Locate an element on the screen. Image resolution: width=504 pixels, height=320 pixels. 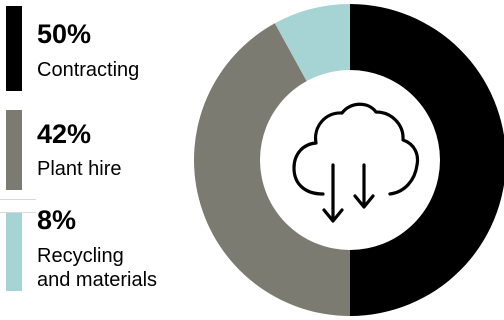
legend-value-recycling: 8% is located at coordinates (57, 220).